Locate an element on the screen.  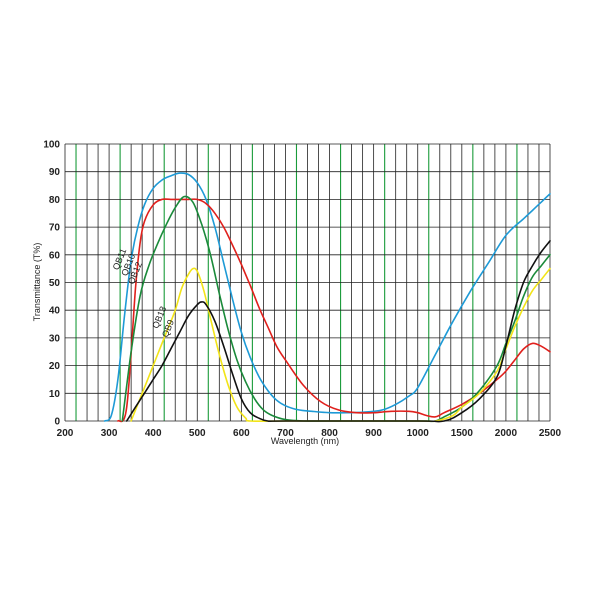
y-tick-label: 10 is located at coordinates (55, 394).